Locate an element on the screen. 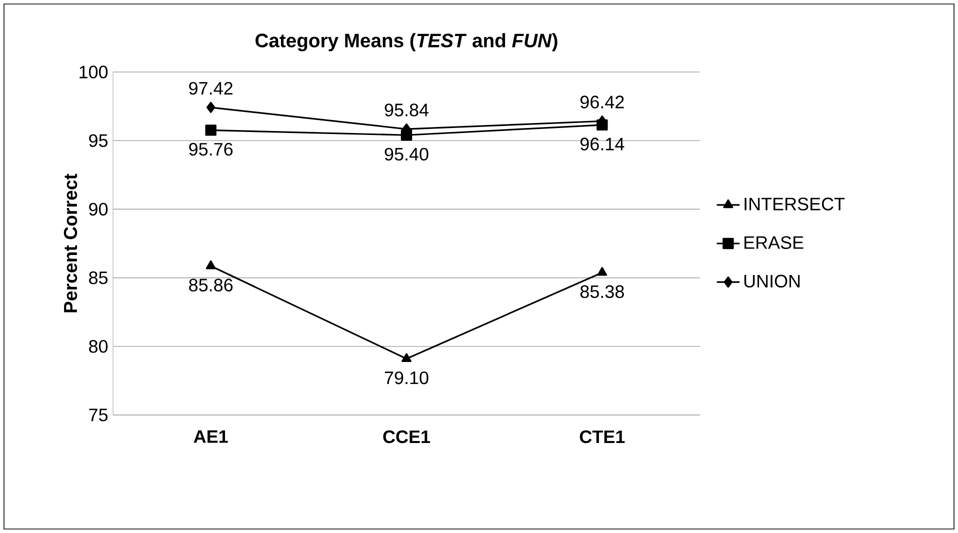 The height and width of the screenshot is (533, 958). y-tick-label: 85 is located at coordinates (98, 277).